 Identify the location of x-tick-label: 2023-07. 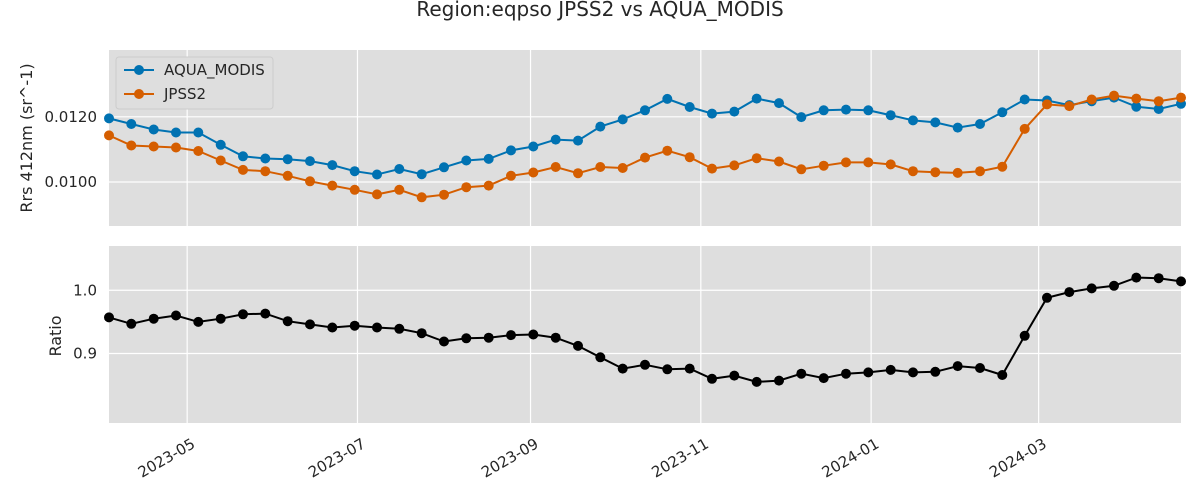
(336, 458).